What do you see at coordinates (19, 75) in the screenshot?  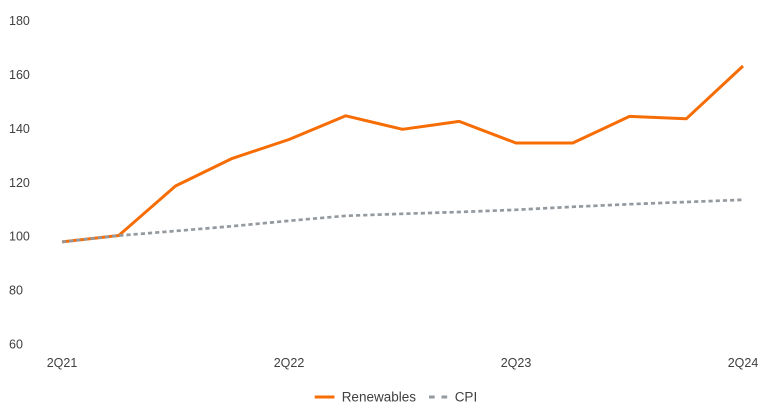 I see `svg-text: 160` at bounding box center [19, 75].